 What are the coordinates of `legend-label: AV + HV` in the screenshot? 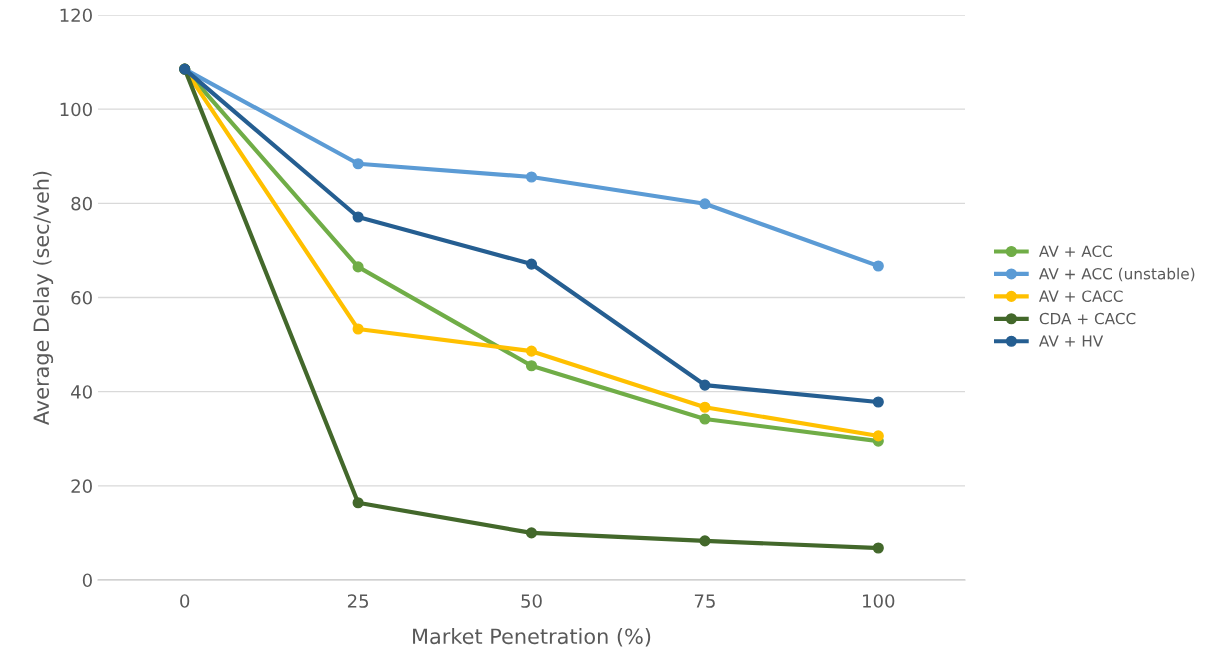 It's located at (1071, 341).